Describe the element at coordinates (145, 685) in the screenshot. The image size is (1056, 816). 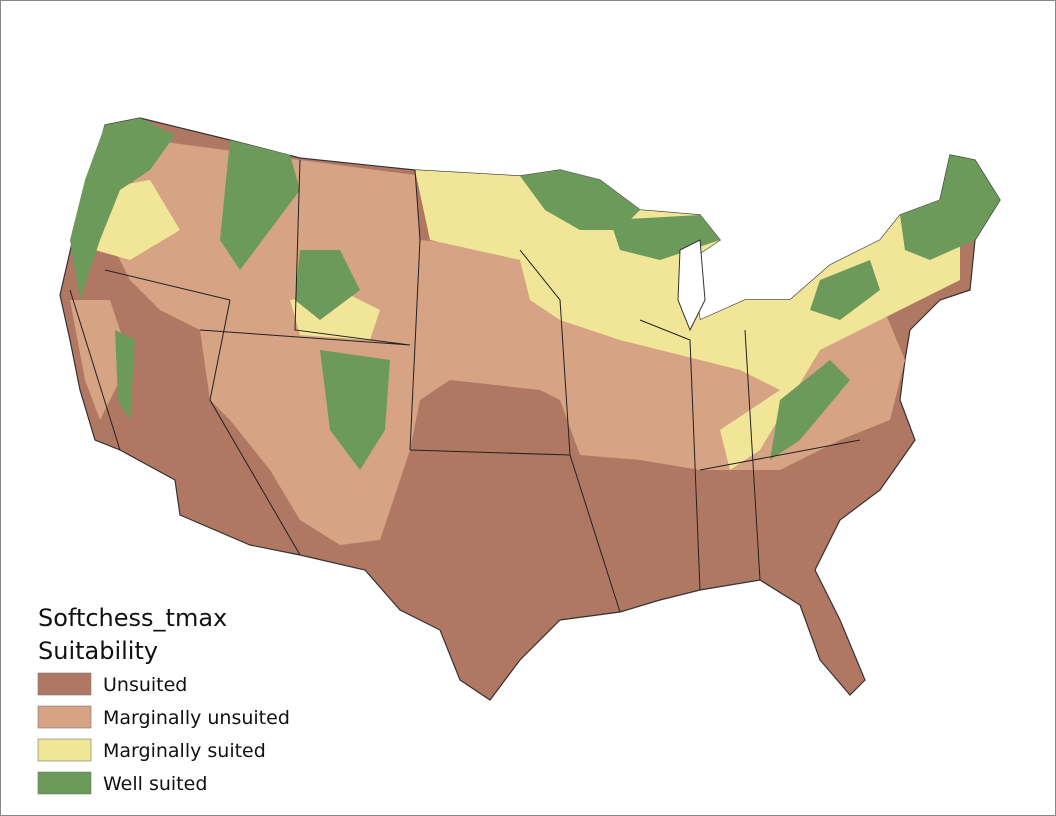
I see `legend-label: Unsuited` at that location.